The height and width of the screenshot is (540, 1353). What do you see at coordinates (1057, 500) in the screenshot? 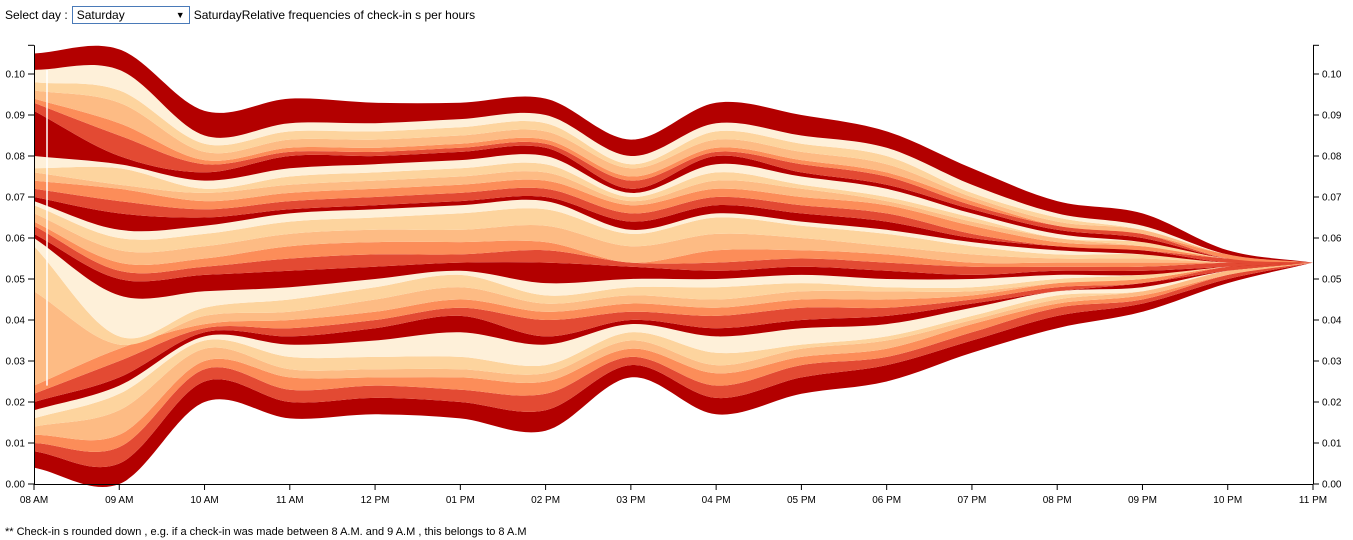
I see `x-tick-label: 08 PM` at bounding box center [1057, 500].